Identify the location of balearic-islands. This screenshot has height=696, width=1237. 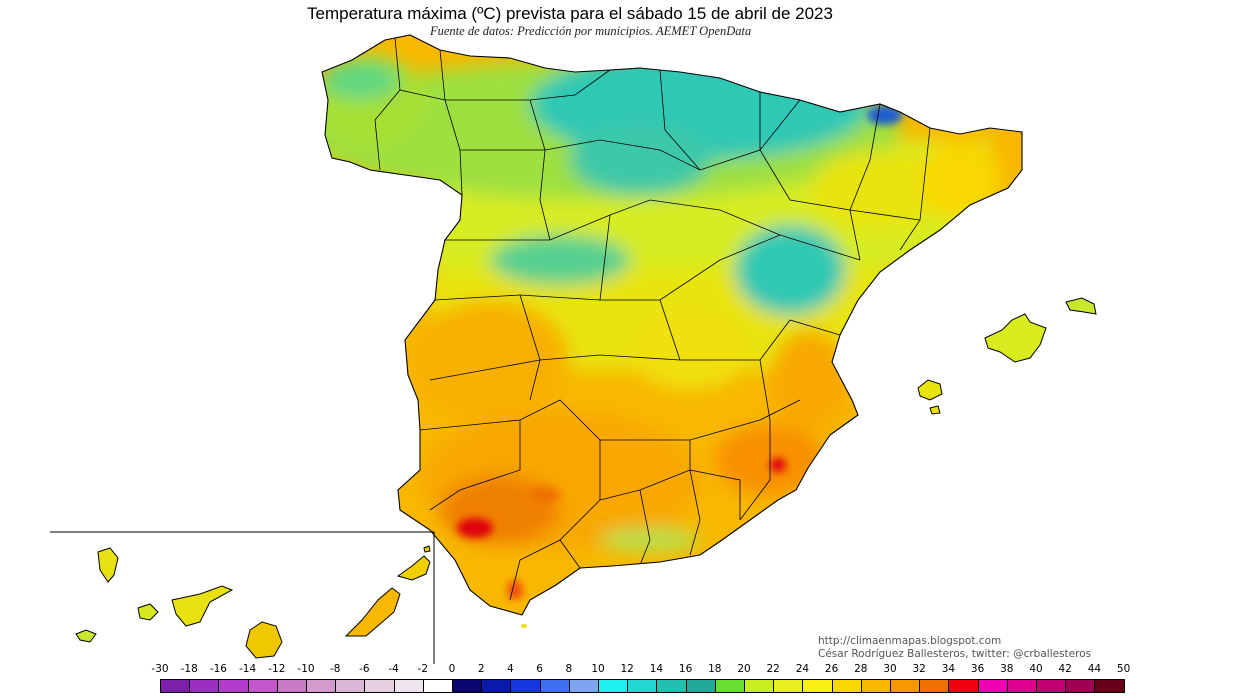
(1007, 356).